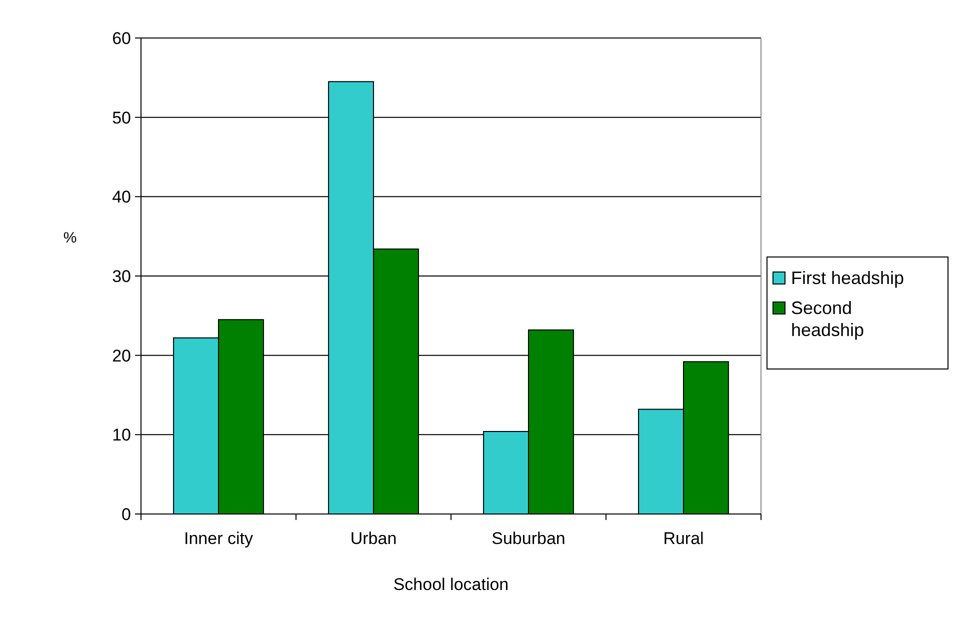  I want to click on y-tick-label: 40, so click(121, 197).